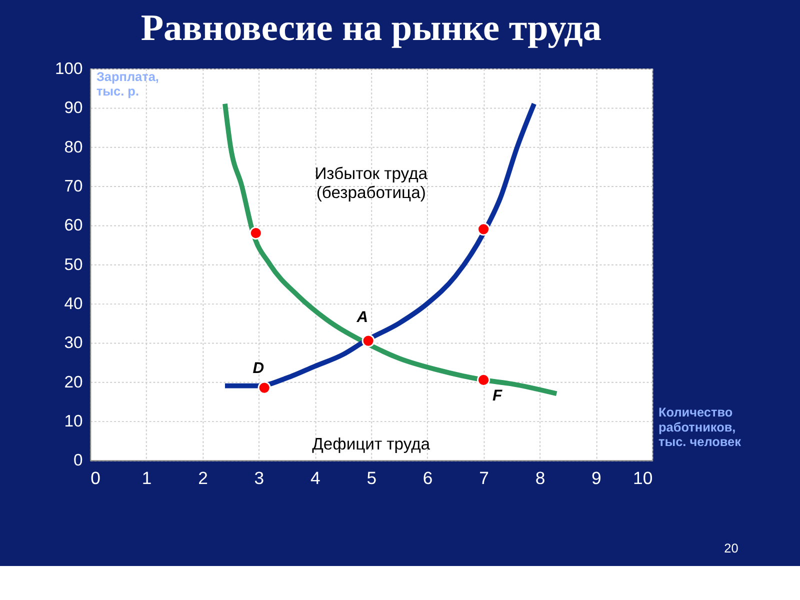 The height and width of the screenshot is (600, 800). What do you see at coordinates (127, 83) in the screenshot?
I see `y-axis-title: Зарплата, тыс. р.` at bounding box center [127, 83].